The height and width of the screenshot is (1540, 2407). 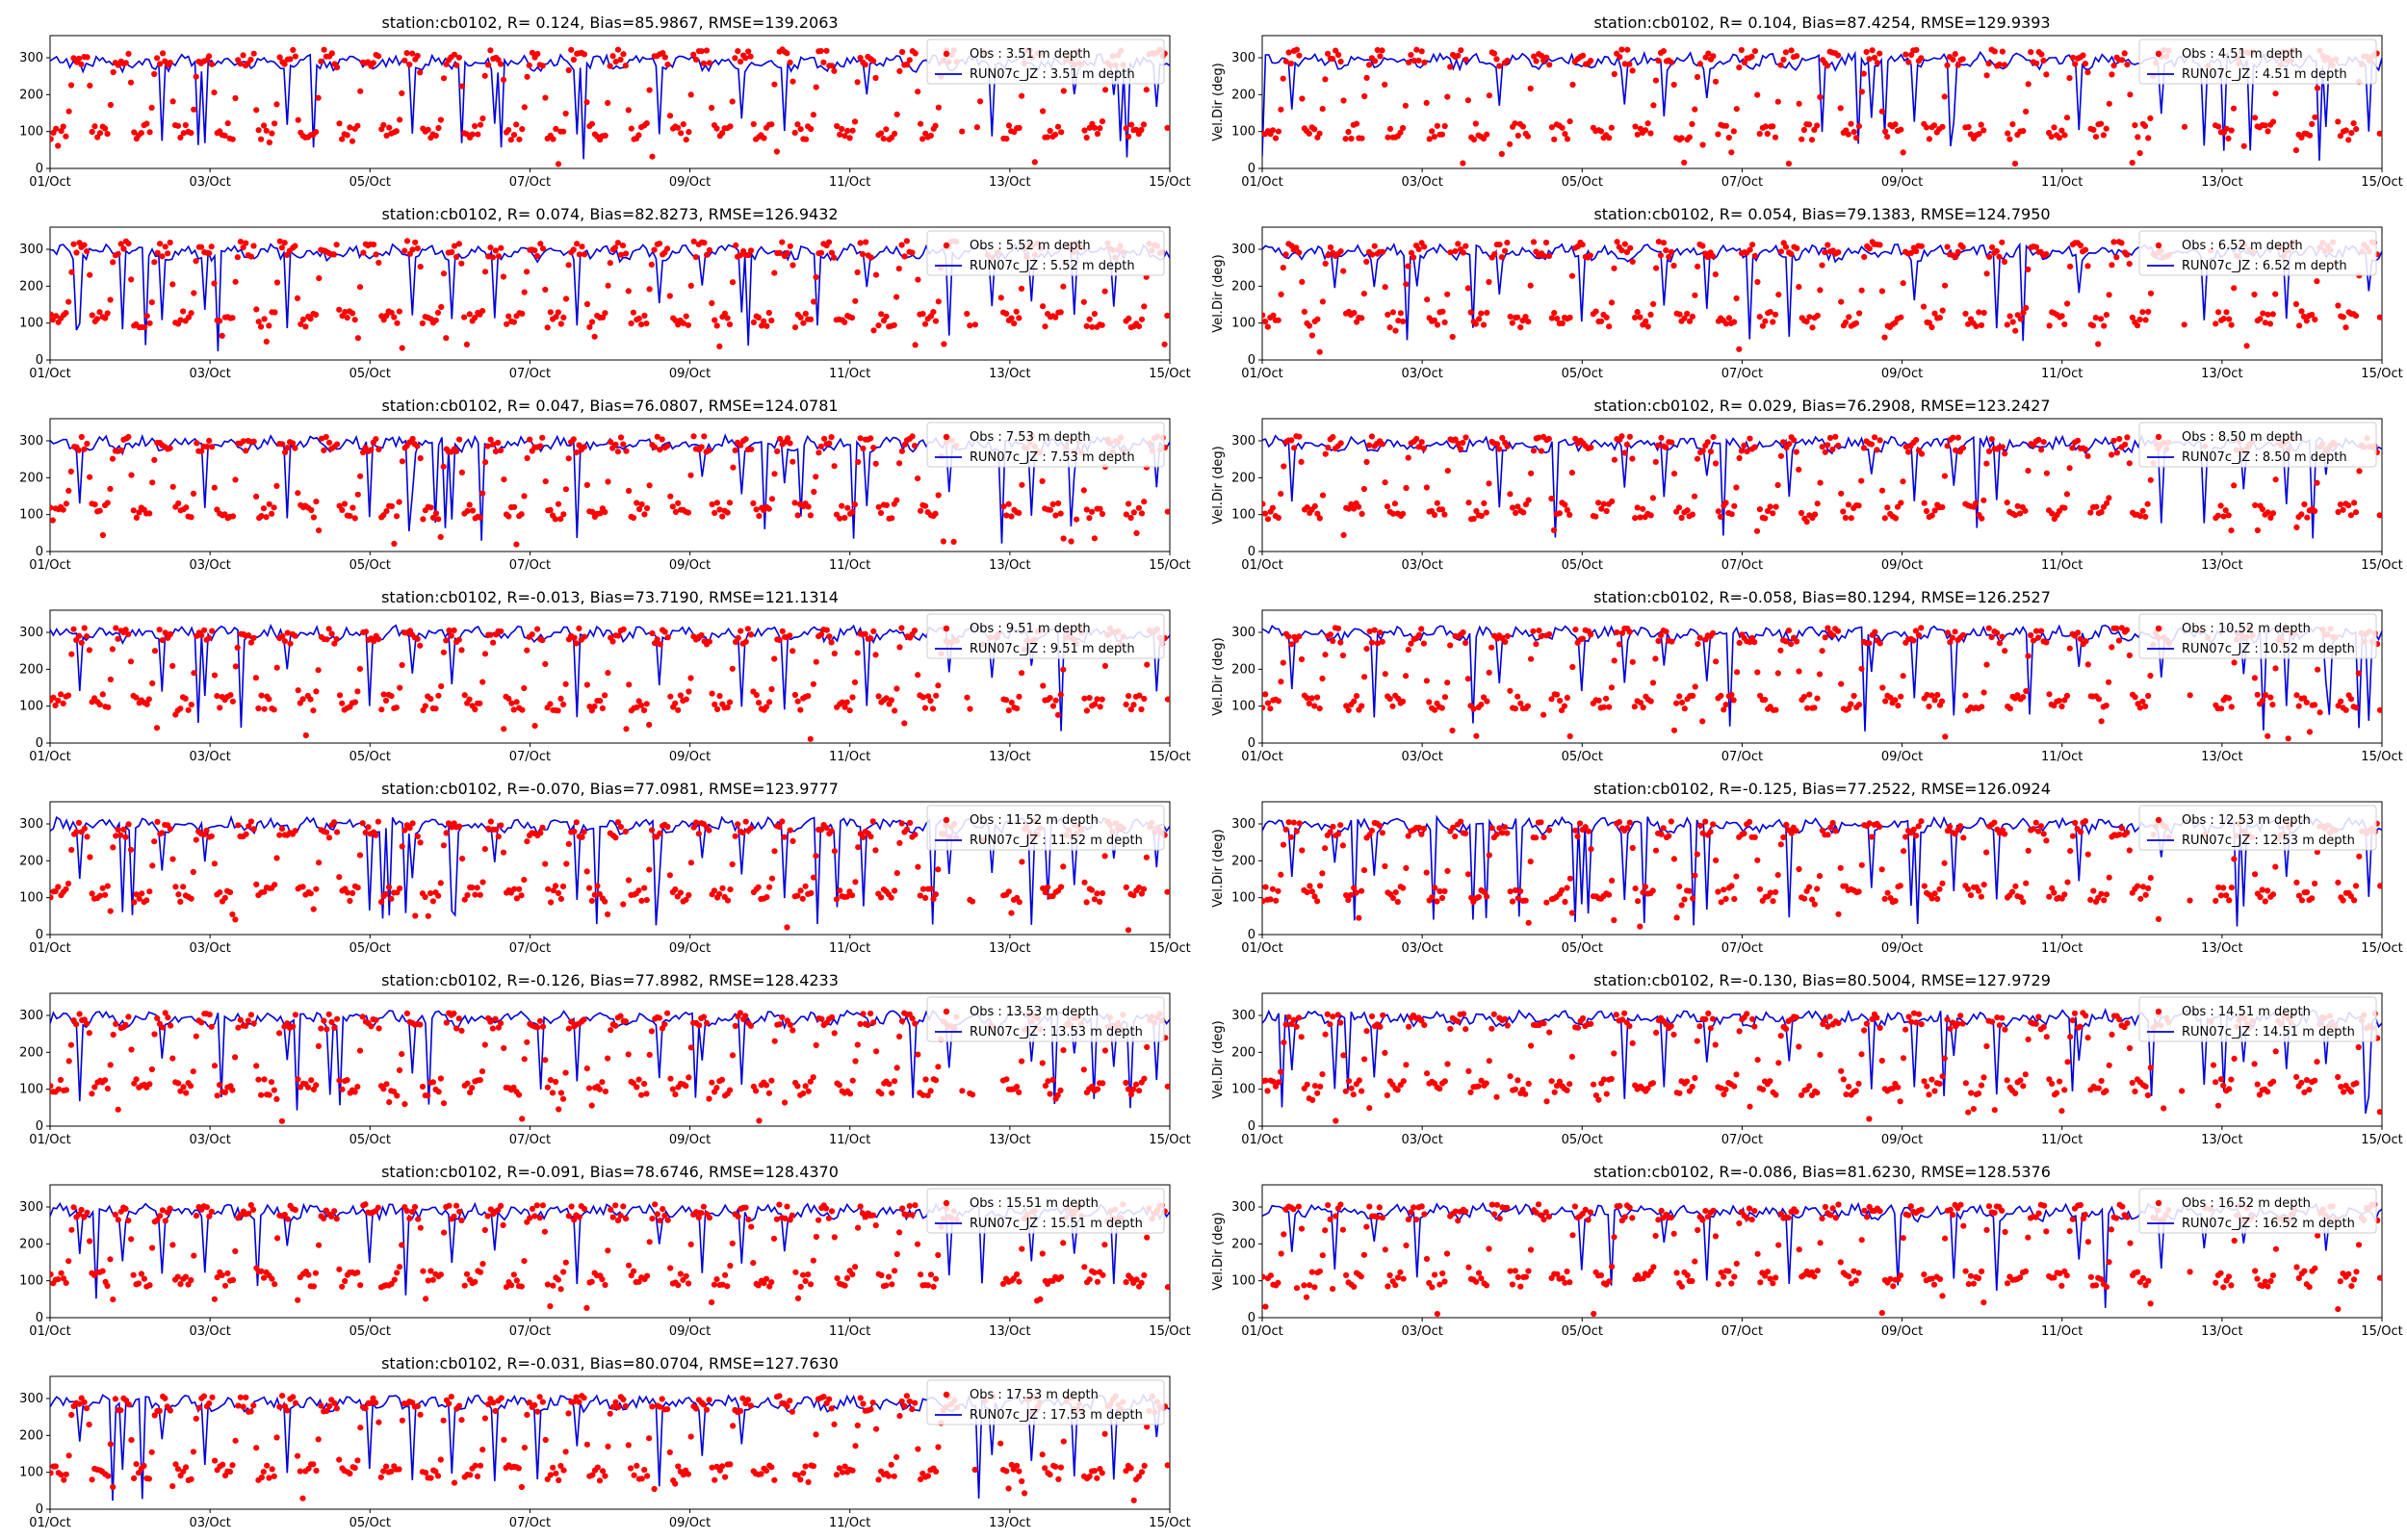 What do you see at coordinates (610, 868) in the screenshot?
I see `plot-frame` at bounding box center [610, 868].